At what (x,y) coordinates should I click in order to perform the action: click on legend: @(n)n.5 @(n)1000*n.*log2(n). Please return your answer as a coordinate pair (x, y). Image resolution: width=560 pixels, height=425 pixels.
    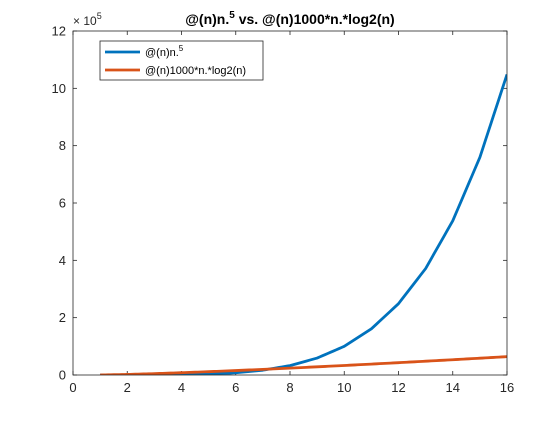
    Looking at the image, I should click on (181, 60).